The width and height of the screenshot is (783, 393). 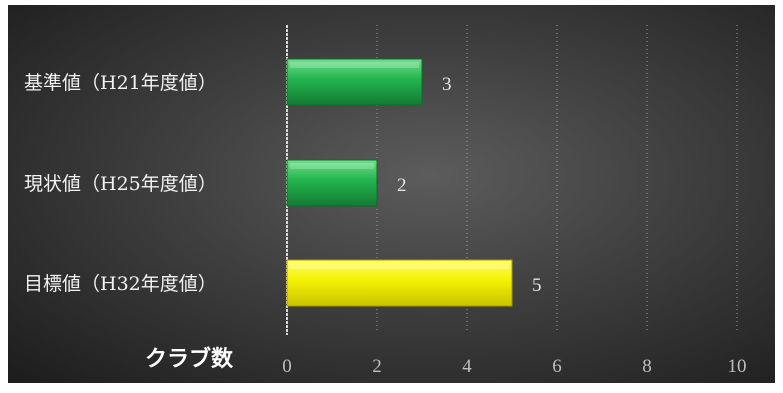 What do you see at coordinates (537, 285) in the screenshot?
I see `data-label-3: 5` at bounding box center [537, 285].